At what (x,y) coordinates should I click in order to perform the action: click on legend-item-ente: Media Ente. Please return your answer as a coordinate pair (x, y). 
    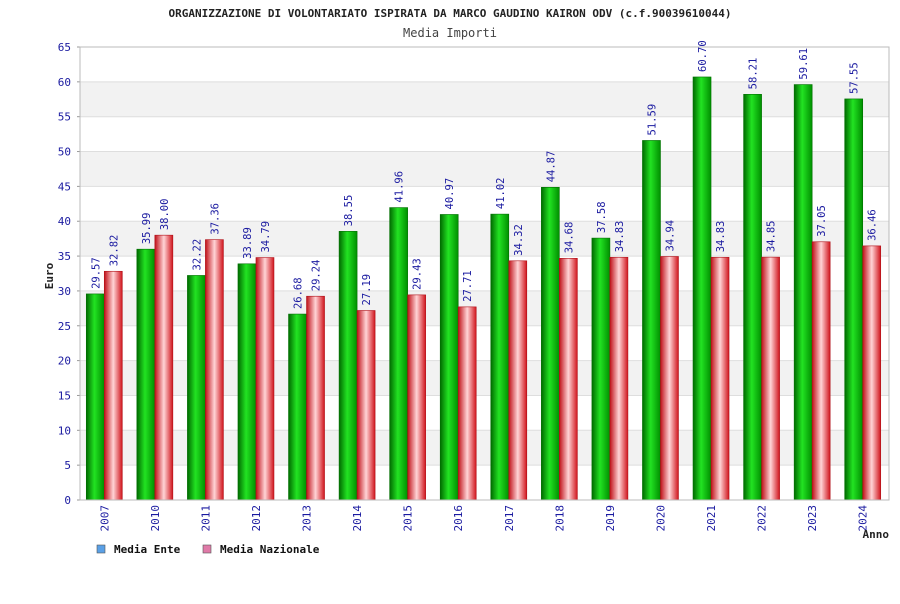
    Looking at the image, I should click on (138, 549).